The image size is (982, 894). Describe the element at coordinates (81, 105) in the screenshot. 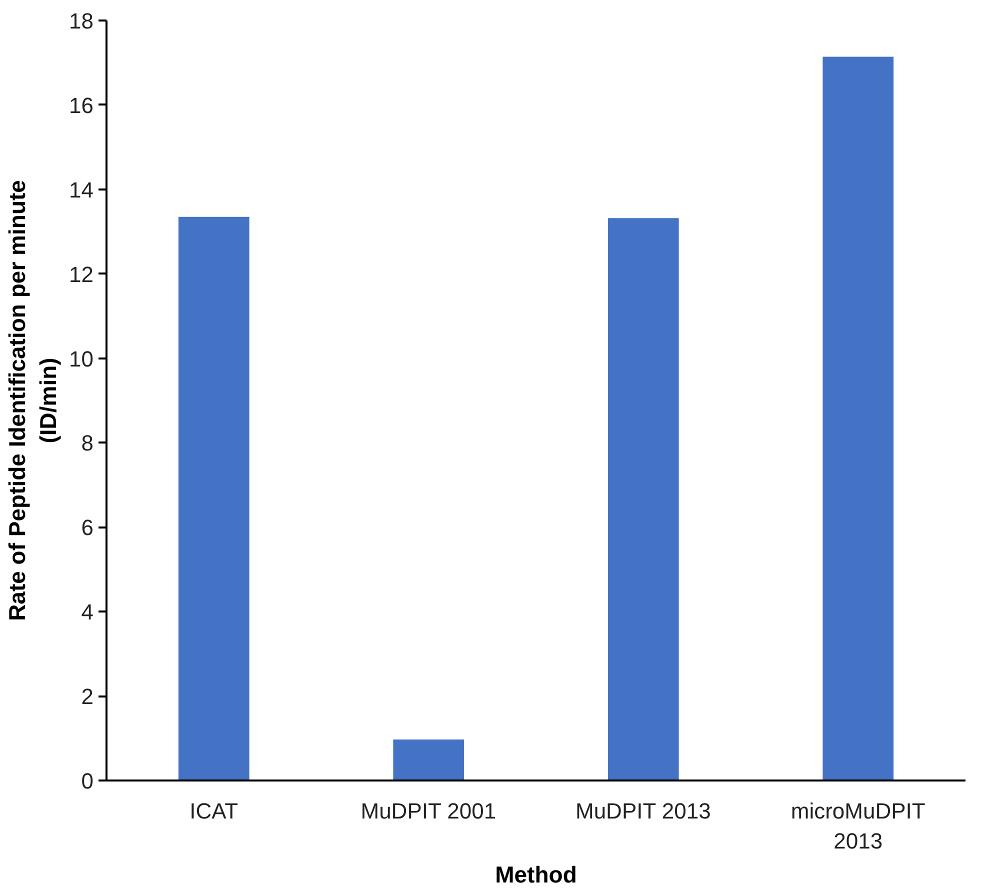

I see `y-tick-label: 16` at that location.